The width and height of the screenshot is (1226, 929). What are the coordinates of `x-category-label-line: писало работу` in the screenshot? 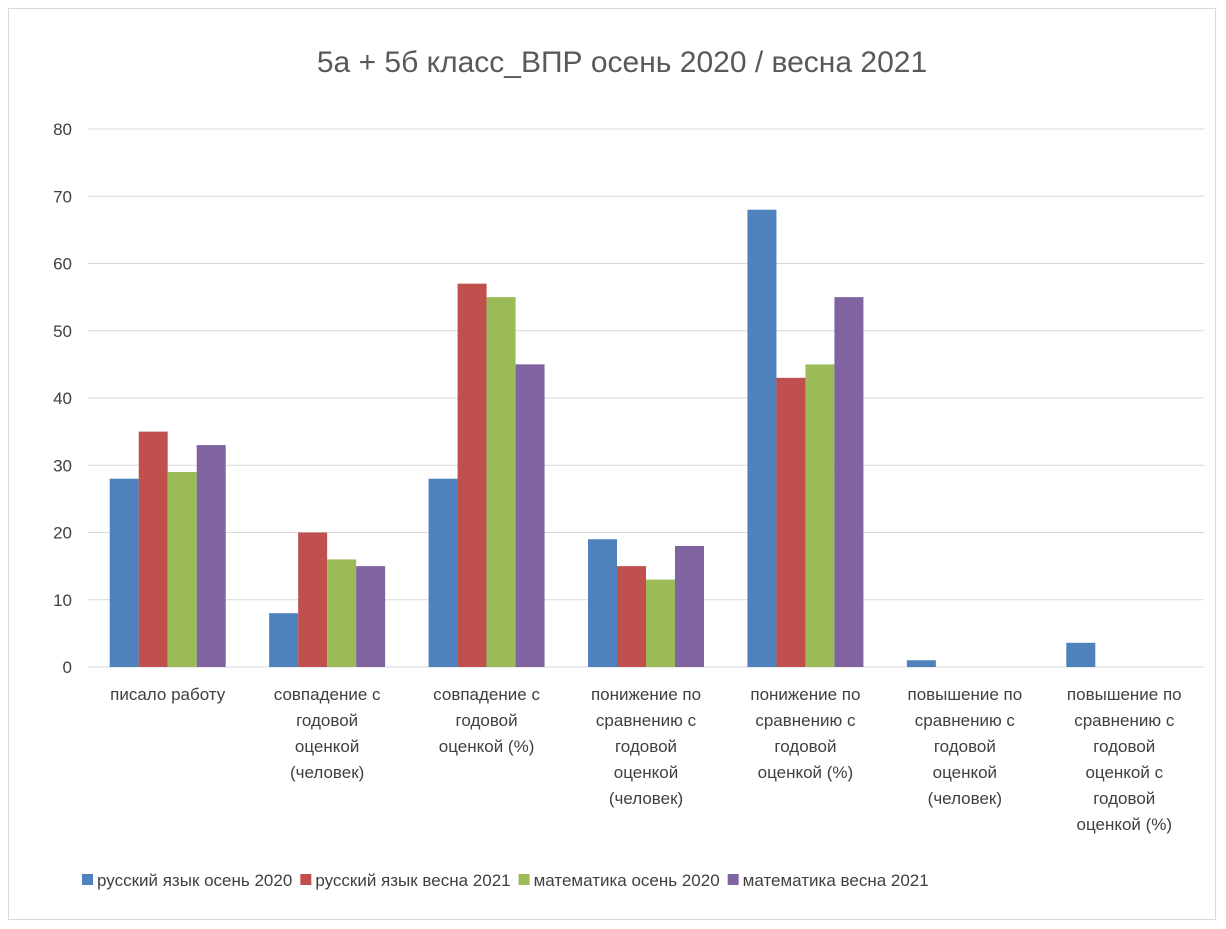 It's located at (168, 694).